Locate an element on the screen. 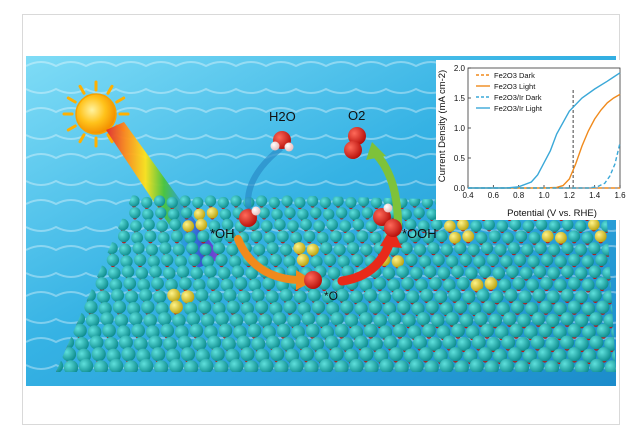 The width and height of the screenshot is (642, 441). chart-xtick-label: 0.4 is located at coordinates (468, 195).